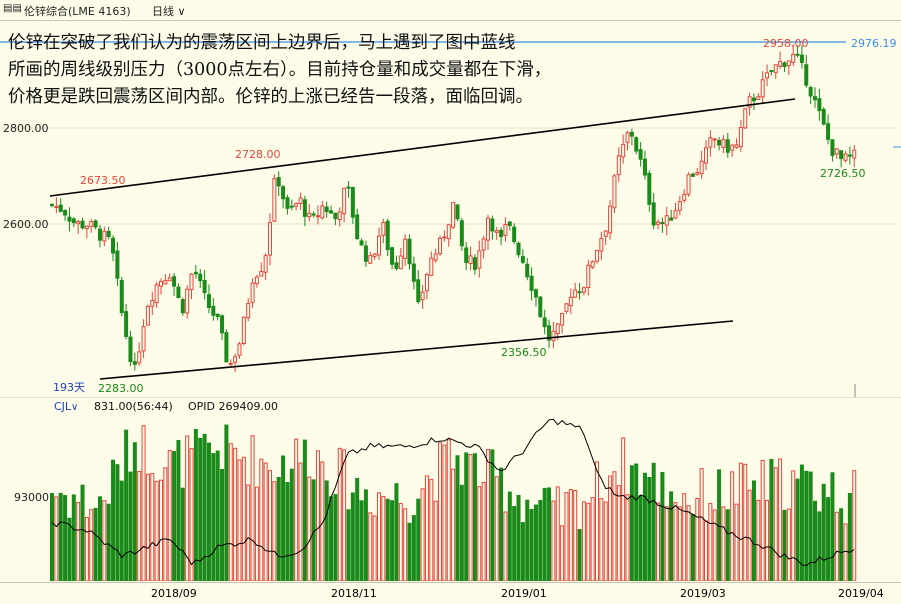  Describe the element at coordinates (121, 388) in the screenshot. I see `label-2283: 2283.00` at that location.